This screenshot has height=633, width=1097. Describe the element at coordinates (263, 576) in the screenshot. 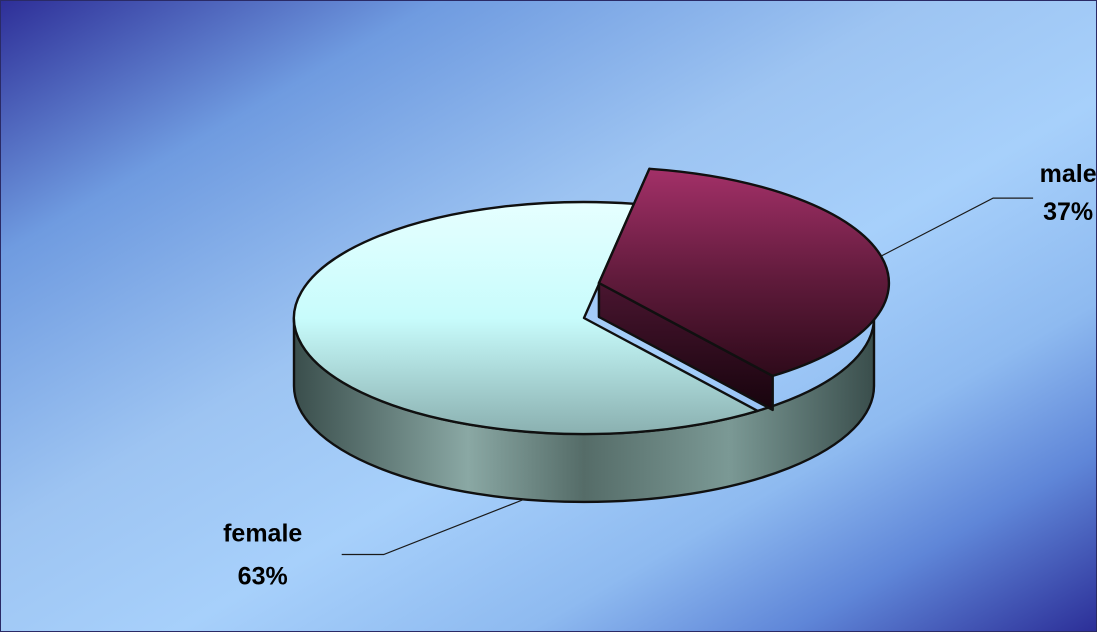

I see `female-label-value: 63%` at that location.